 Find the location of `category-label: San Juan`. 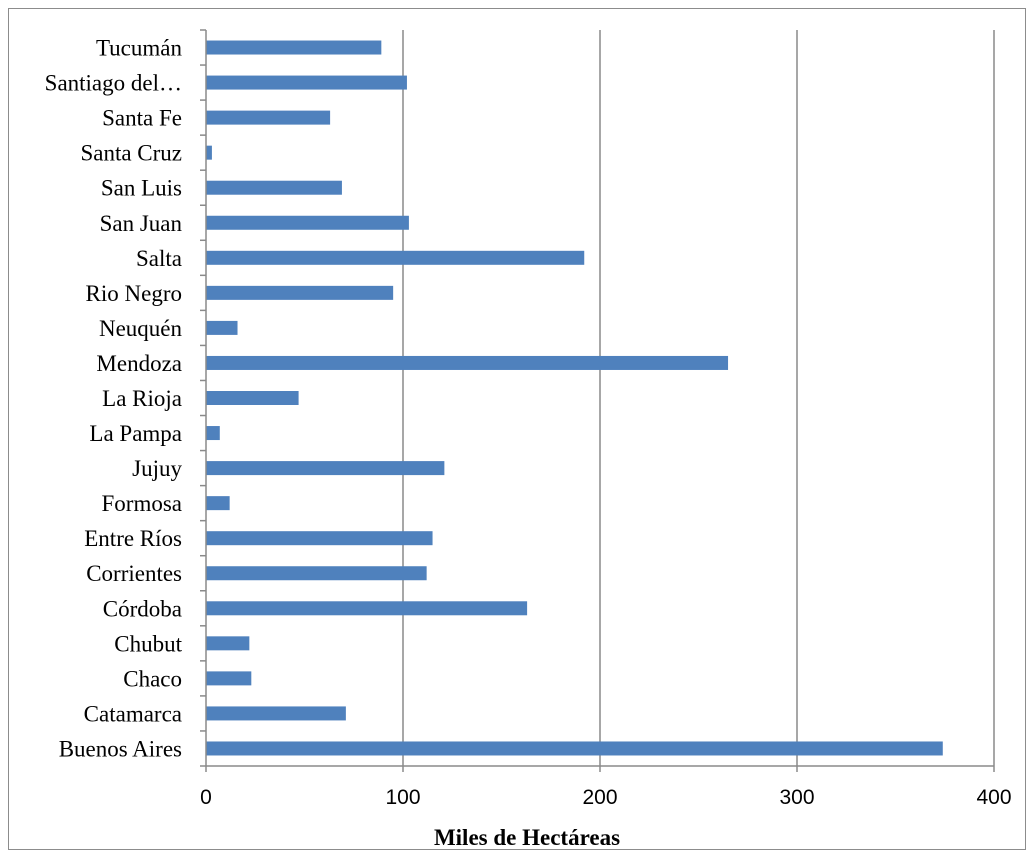

category-label: San Juan is located at coordinates (141, 223).